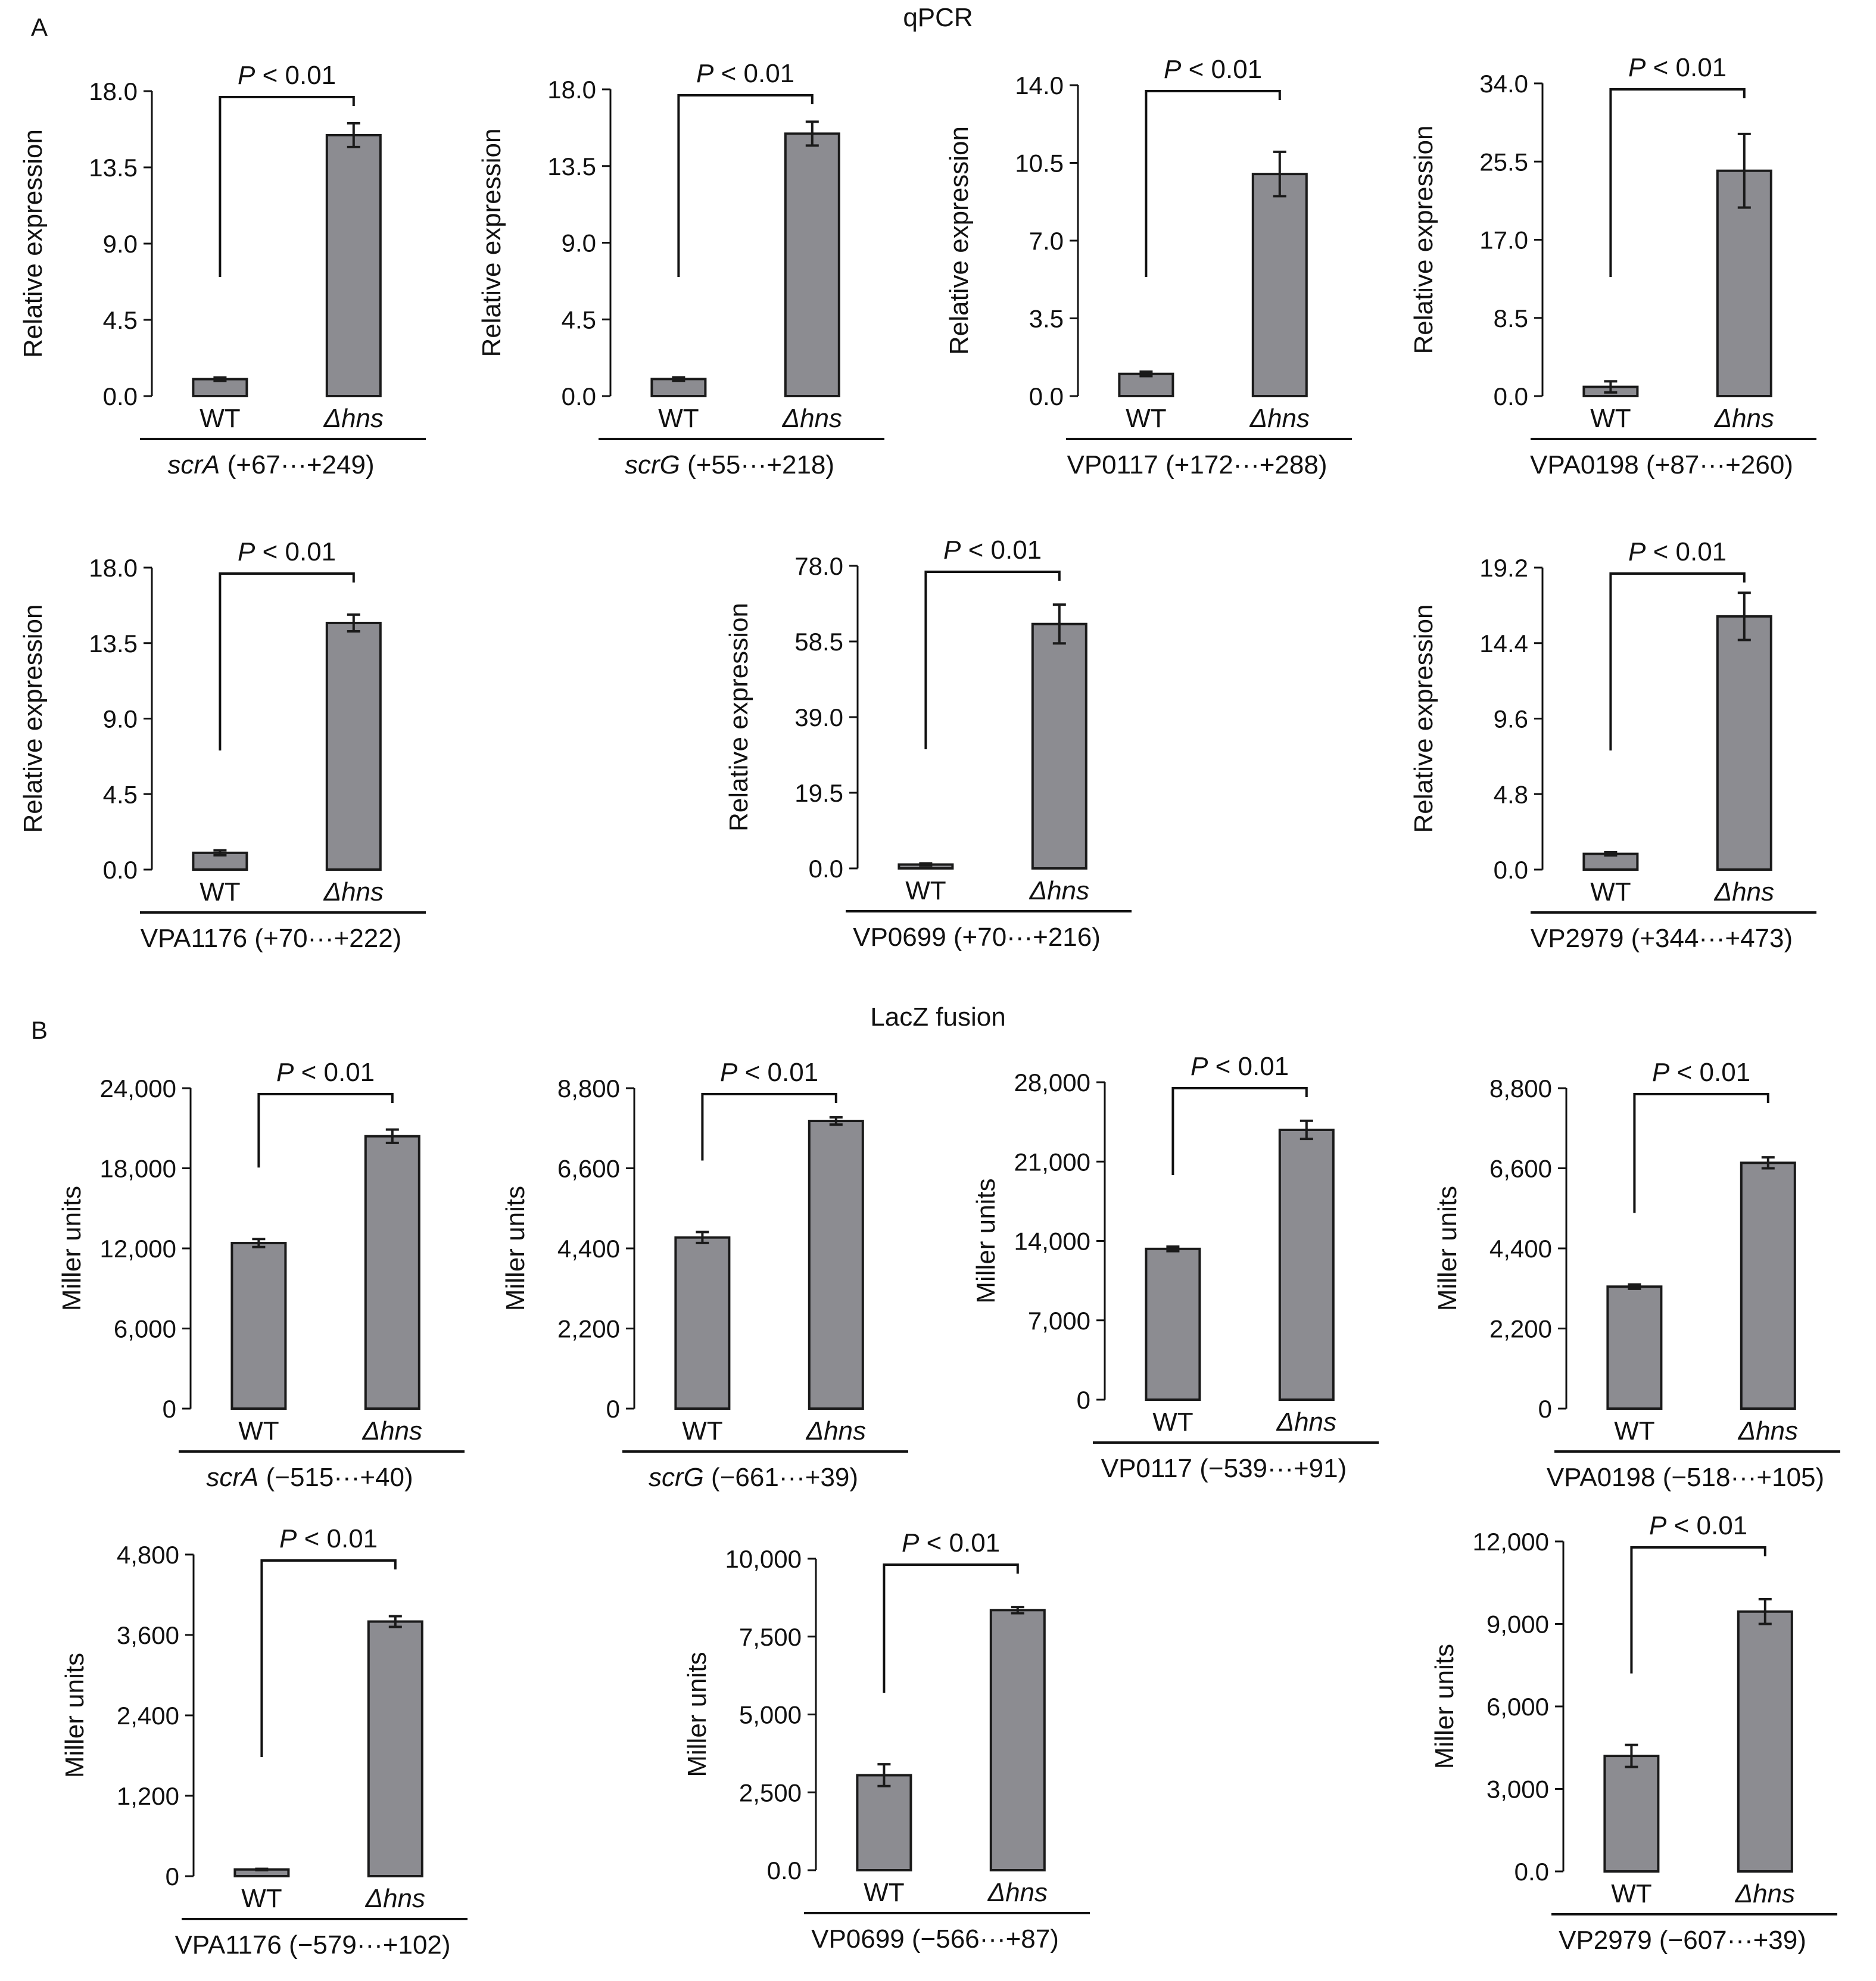 Image resolution: width=1876 pixels, height=1981 pixels. Describe the element at coordinates (1685, 1477) in the screenshot. I see `gene-region-label: VPA0198 (−518···+105)` at that location.